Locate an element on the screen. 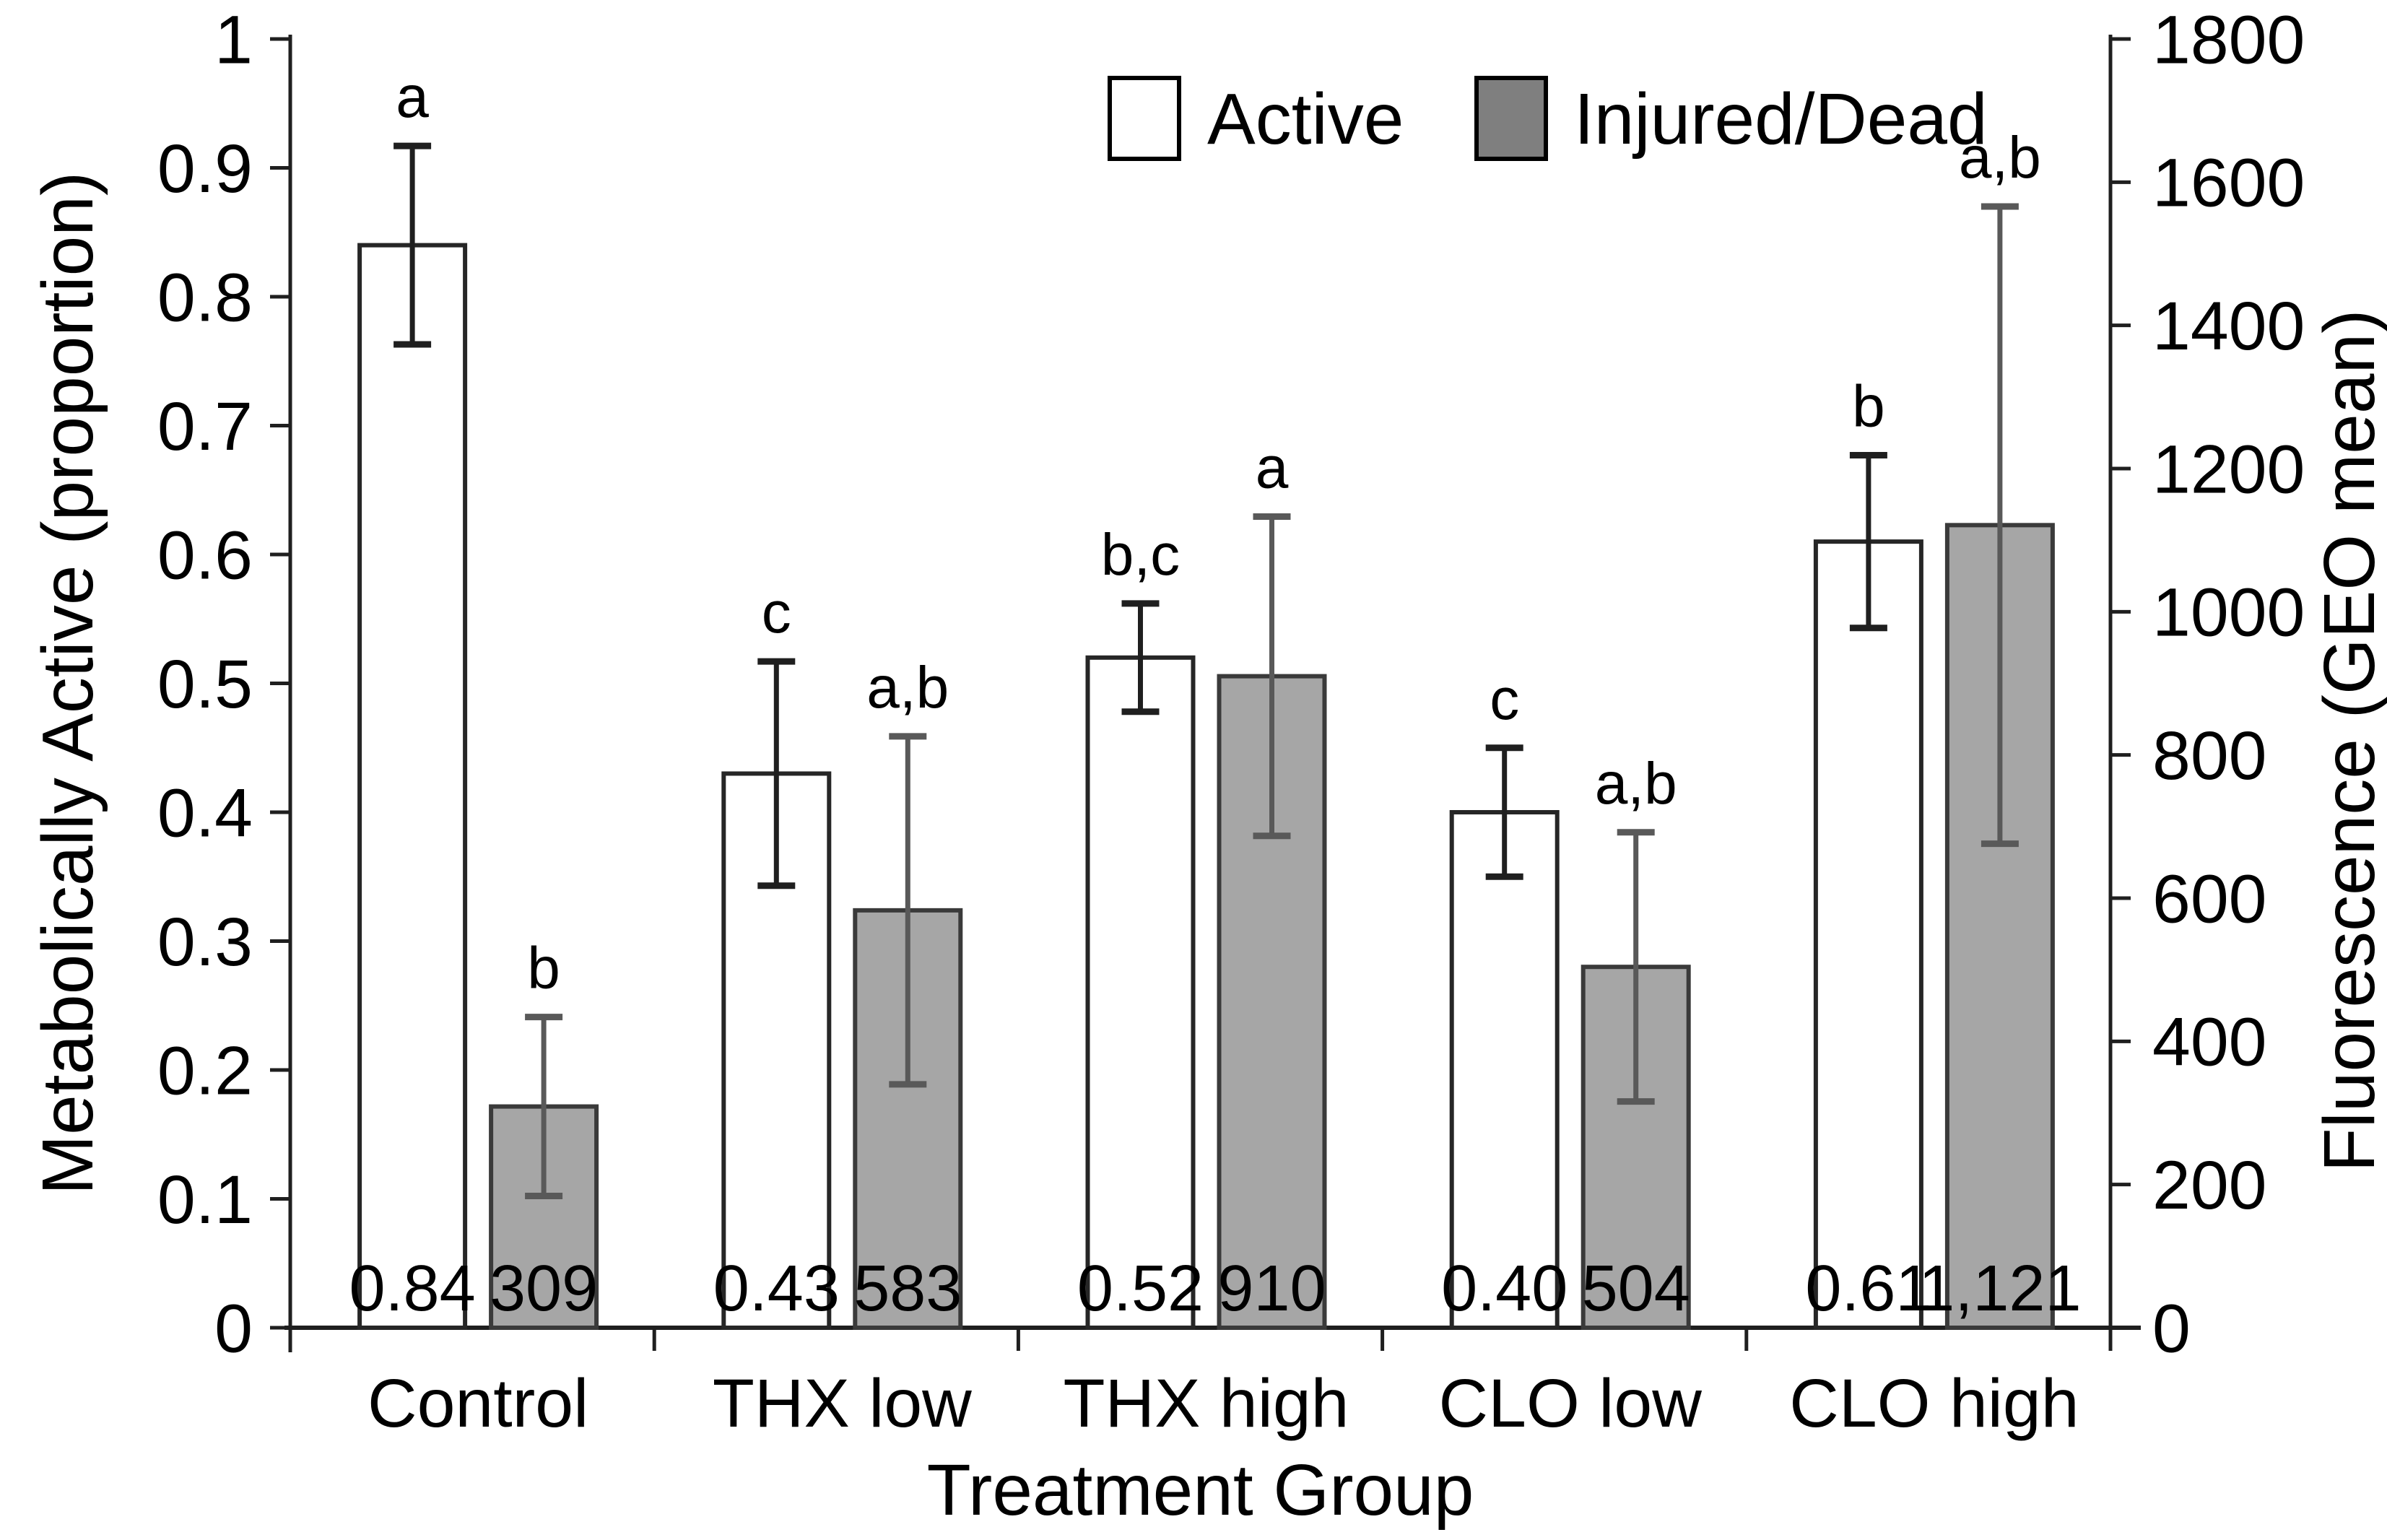  bar-active-thx-low is located at coordinates (776, 1050).